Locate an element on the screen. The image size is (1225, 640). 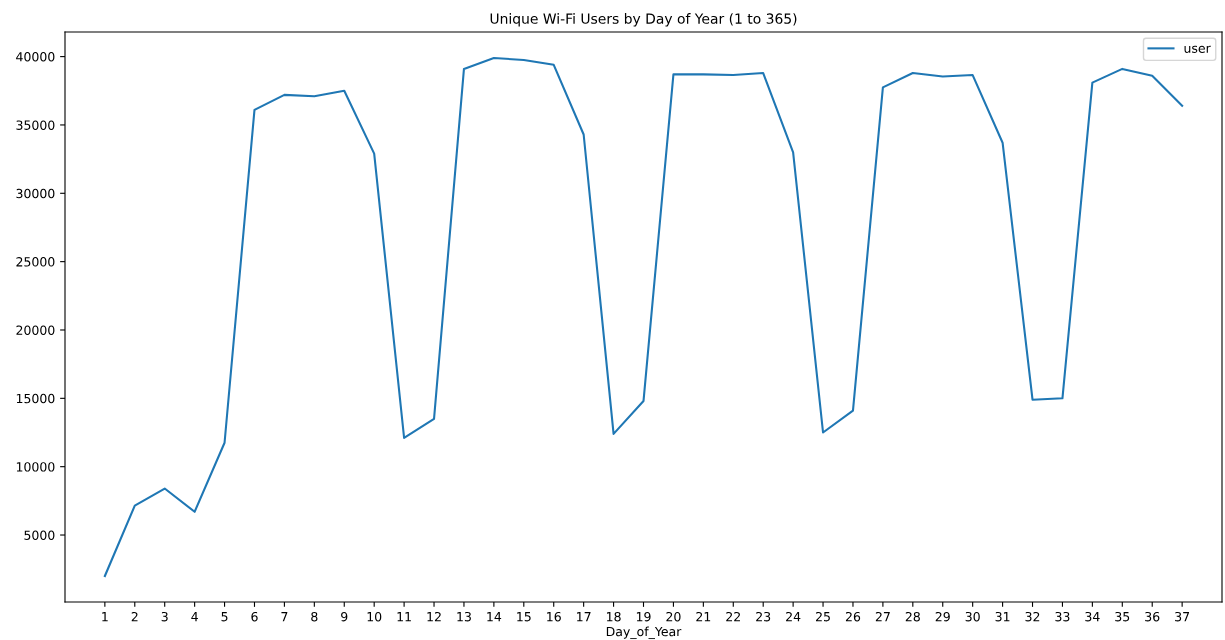
legend-label: user is located at coordinates (1197, 49).